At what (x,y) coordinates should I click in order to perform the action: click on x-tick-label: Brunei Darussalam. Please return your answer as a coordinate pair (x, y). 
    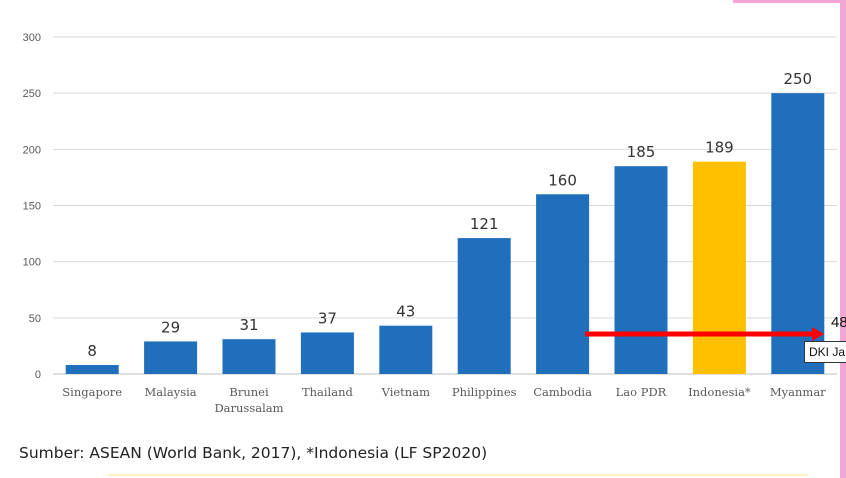
    Looking at the image, I should click on (248, 400).